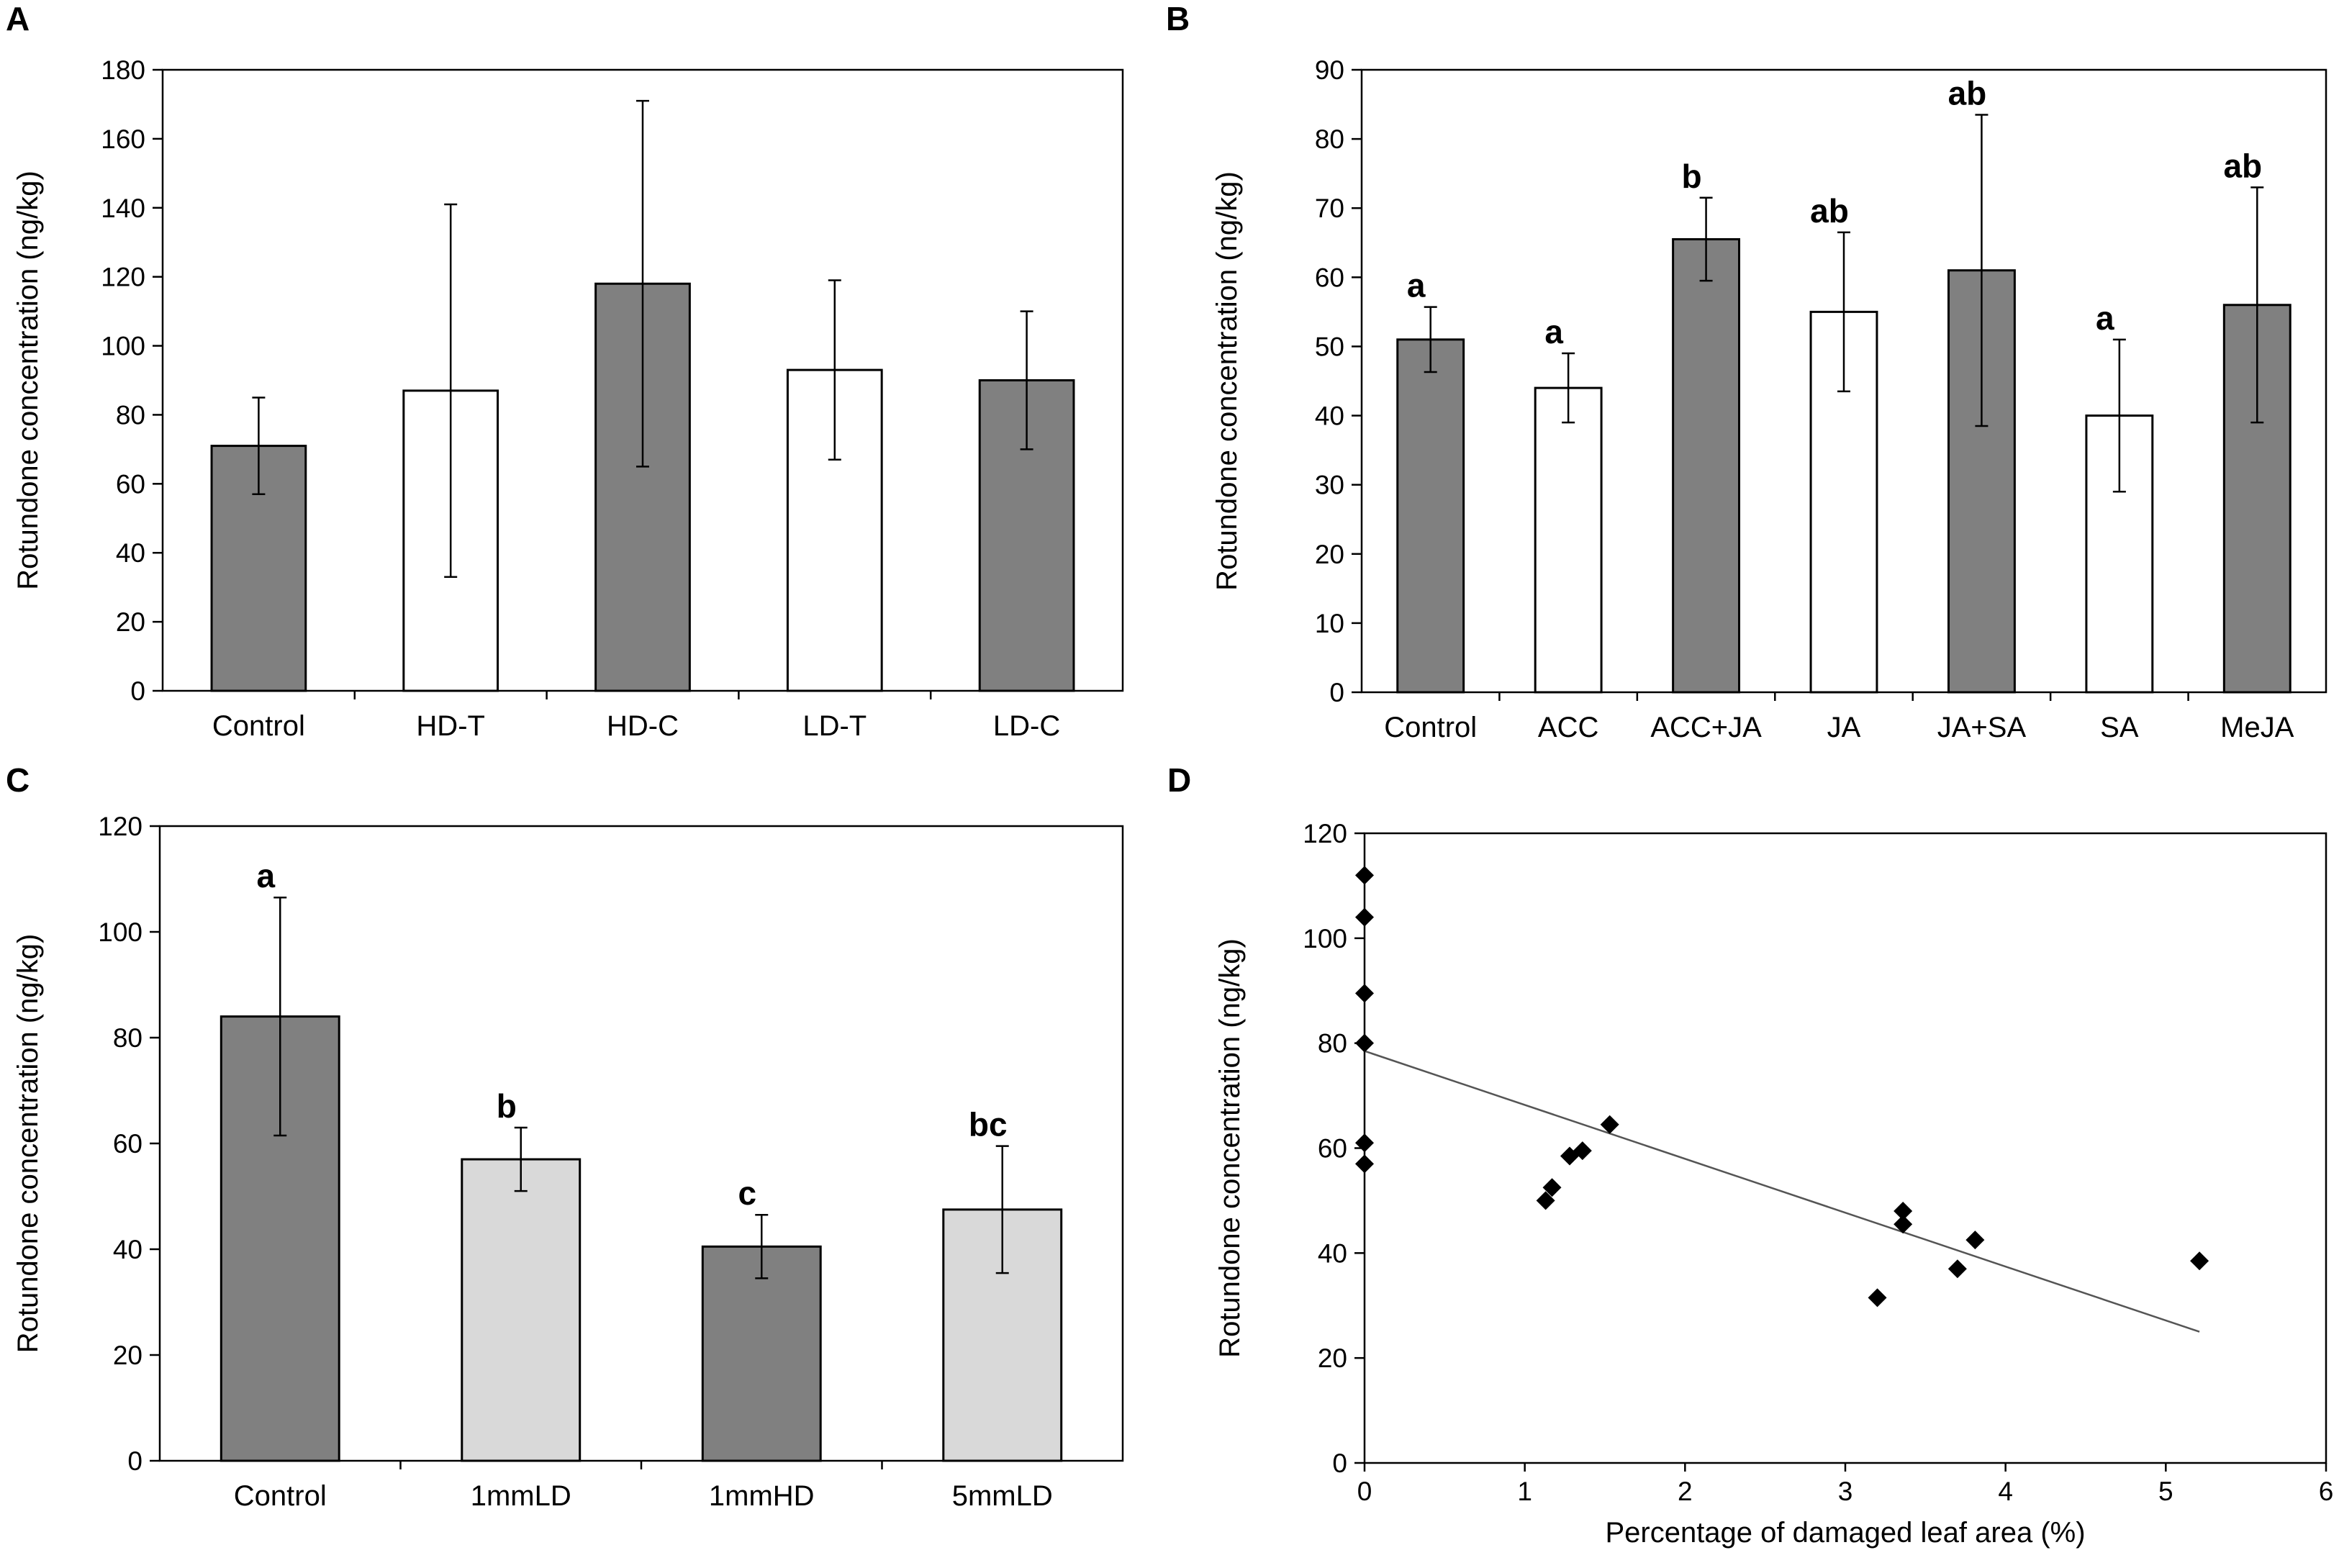  What do you see at coordinates (1364, 1491) in the screenshot?
I see `x-tick-label: 0` at bounding box center [1364, 1491].